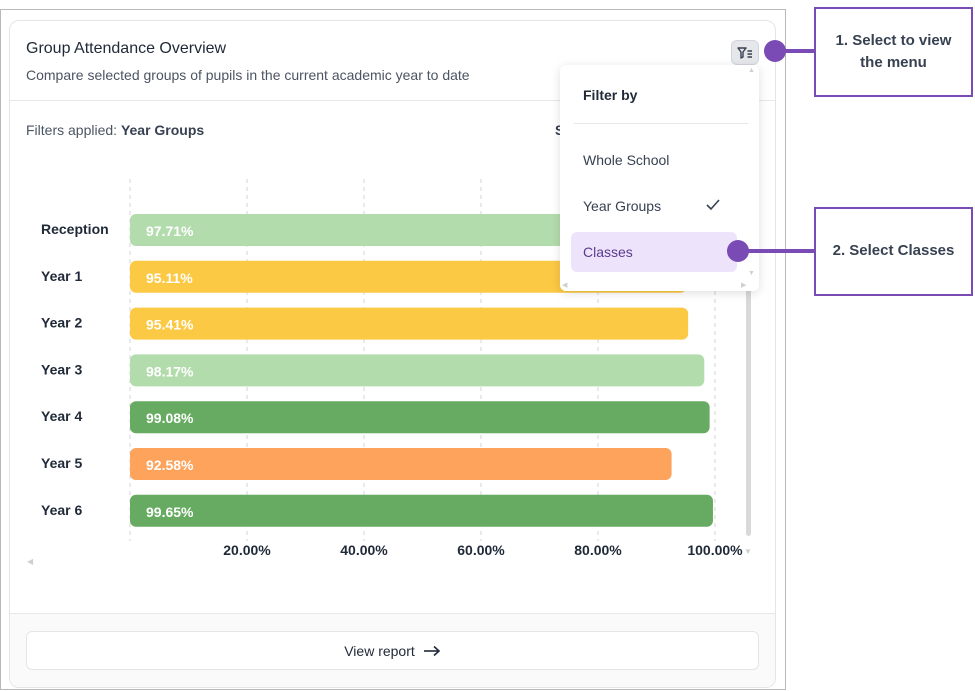 The height and width of the screenshot is (691, 975). Describe the element at coordinates (170, 418) in the screenshot. I see `data-label: 99.08%` at that location.